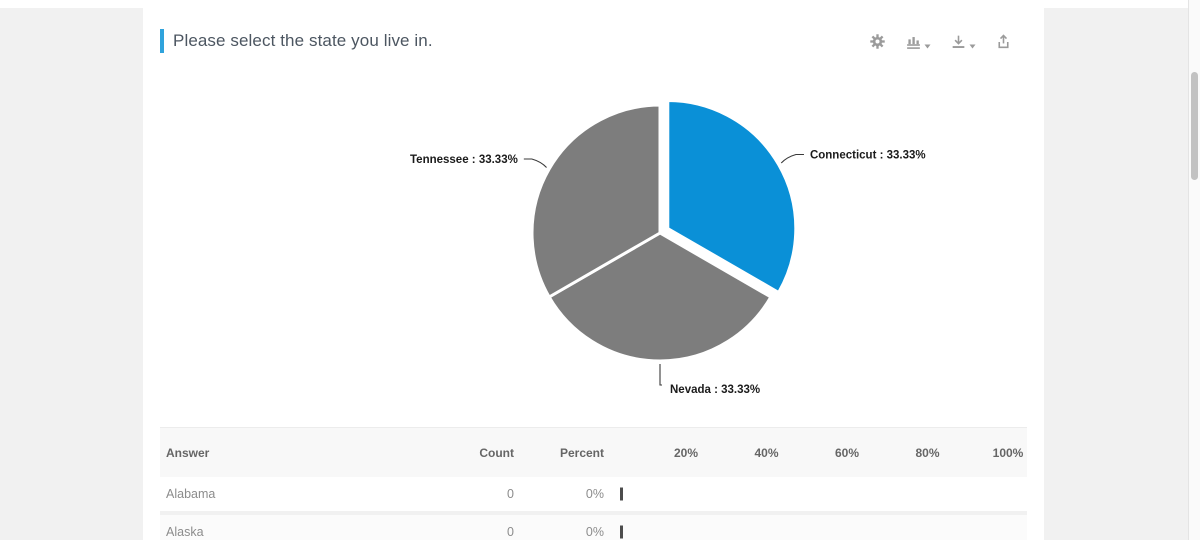 The image size is (1200, 540). Describe the element at coordinates (303, 40) in the screenshot. I see `question-title: Please select the state you live in.` at that location.